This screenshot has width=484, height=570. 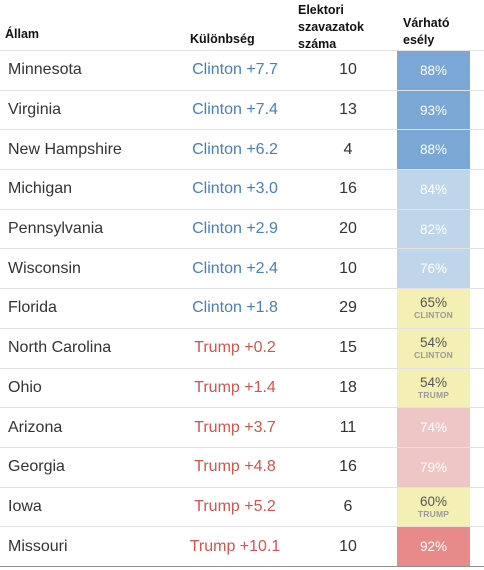 I want to click on probability-cell: 54% CLINTON, so click(x=433, y=348).